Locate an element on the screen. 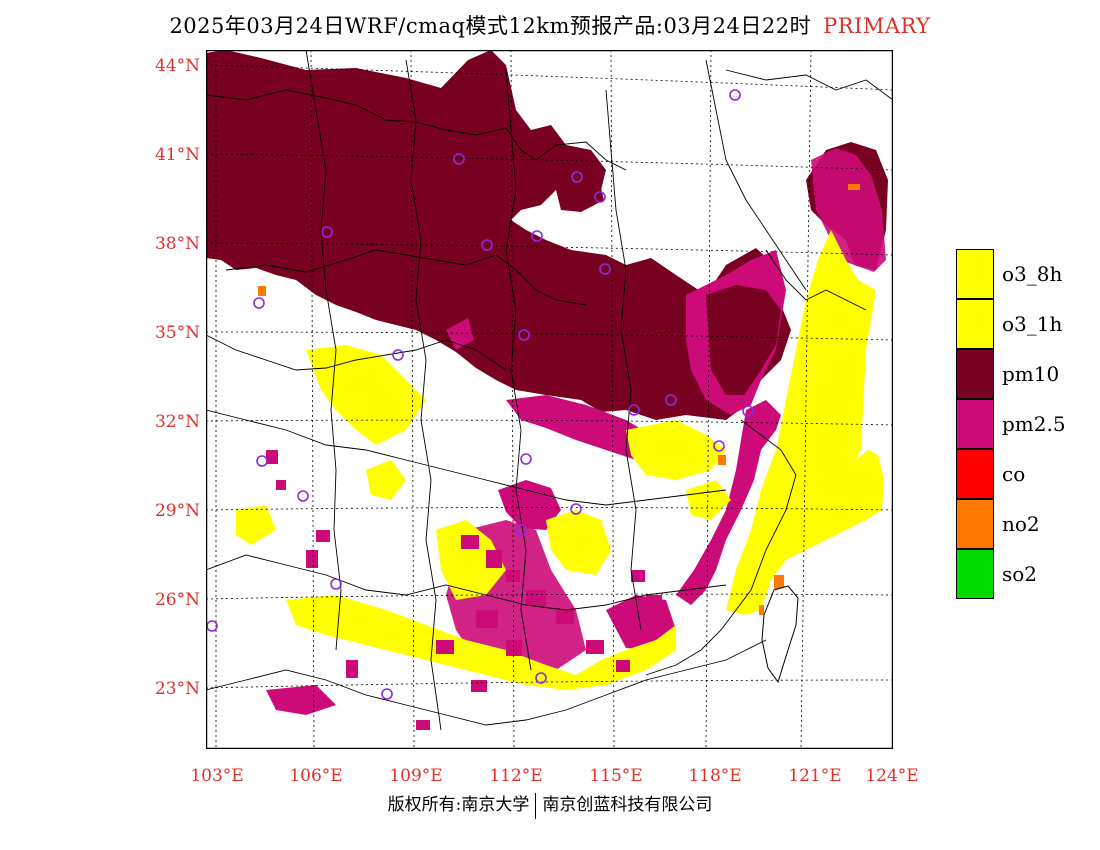 The height and width of the screenshot is (850, 1100). lon-label-112: 112°E is located at coordinates (516, 776).